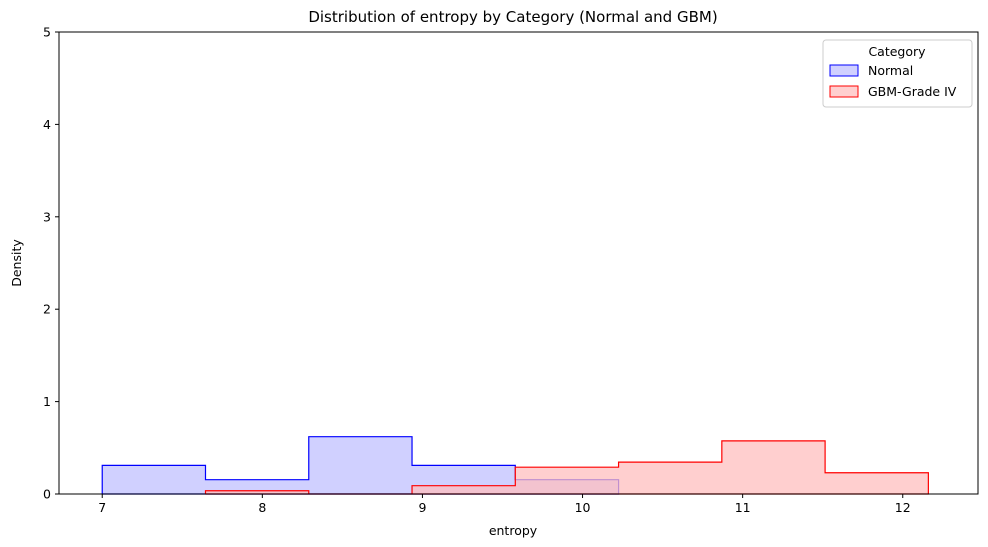 The width and height of the screenshot is (988, 547). What do you see at coordinates (262, 507) in the screenshot?
I see `x-tick-label: 8` at bounding box center [262, 507].